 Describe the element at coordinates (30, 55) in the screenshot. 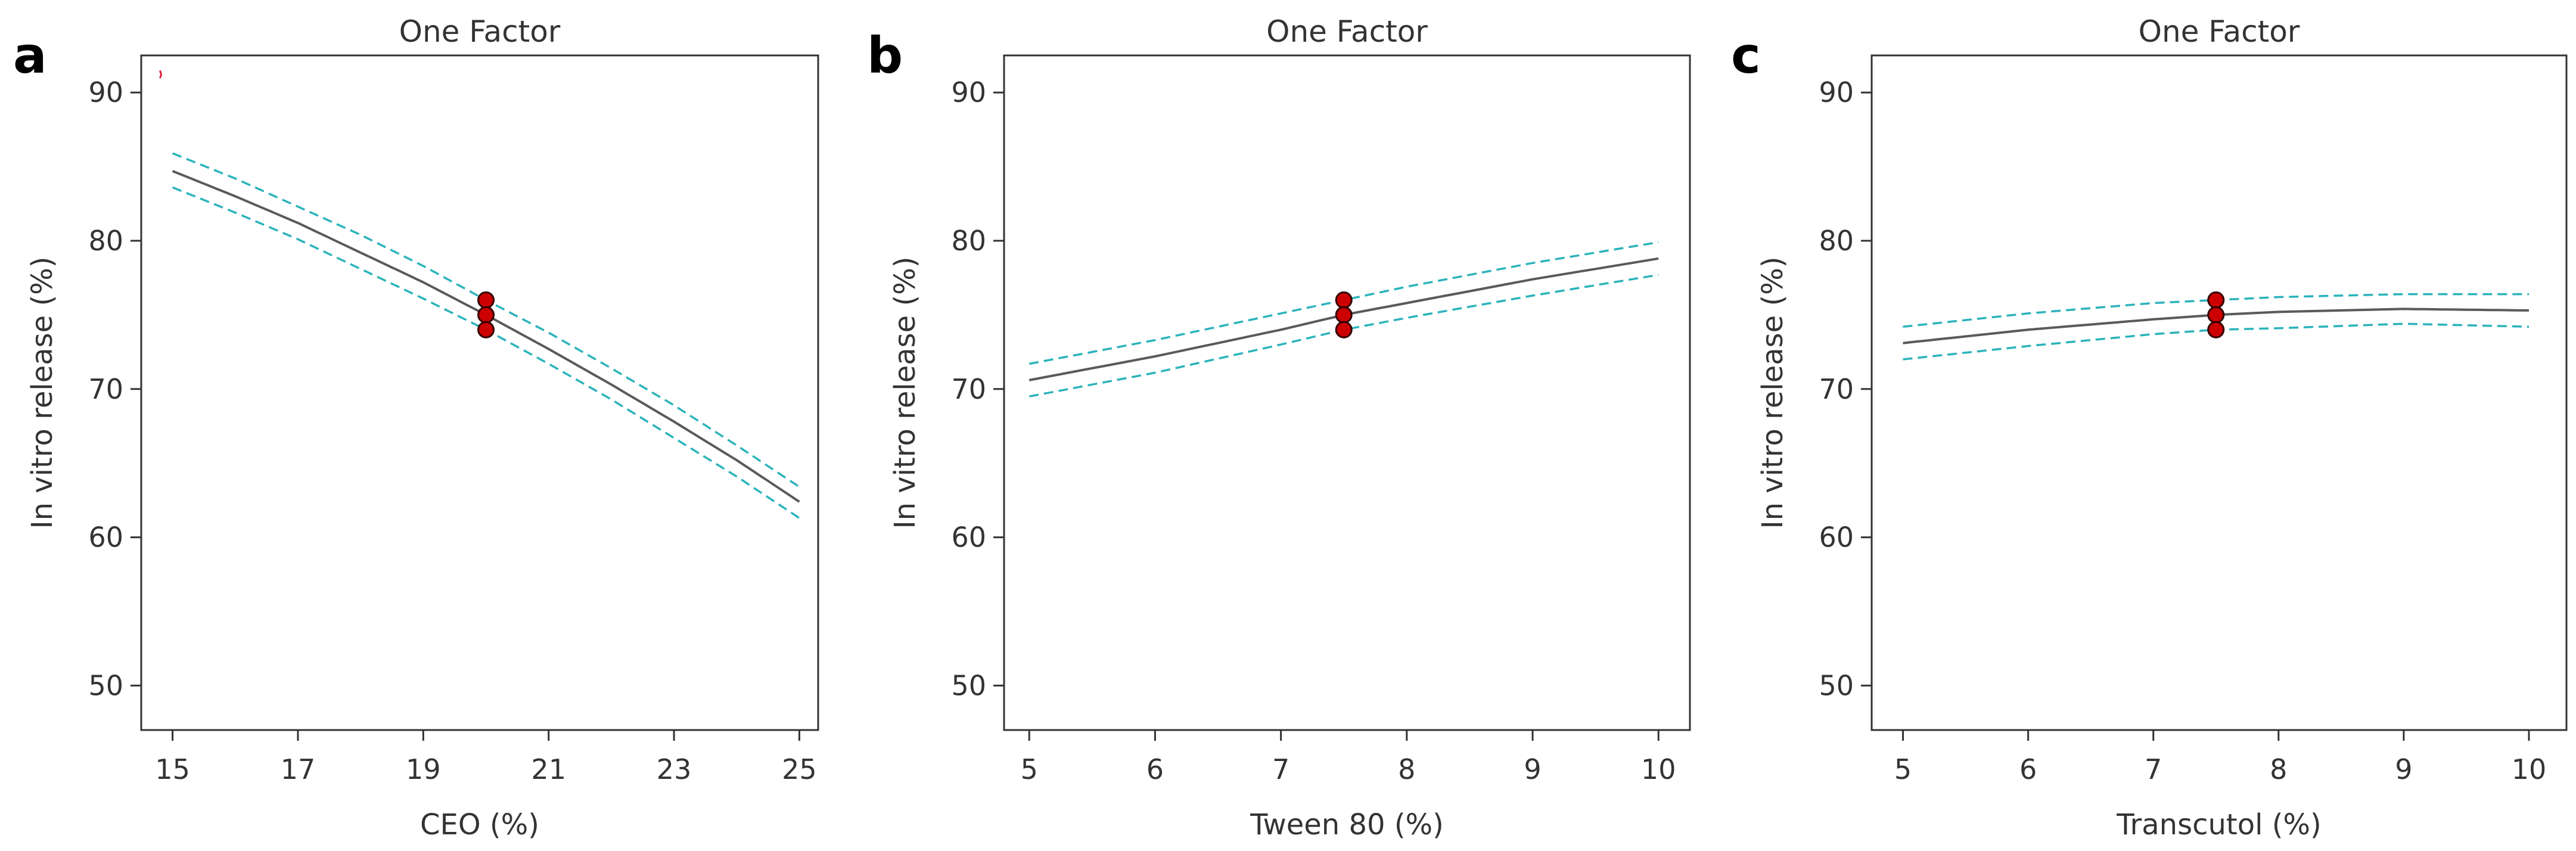

I see `panel-letter: a` at that location.